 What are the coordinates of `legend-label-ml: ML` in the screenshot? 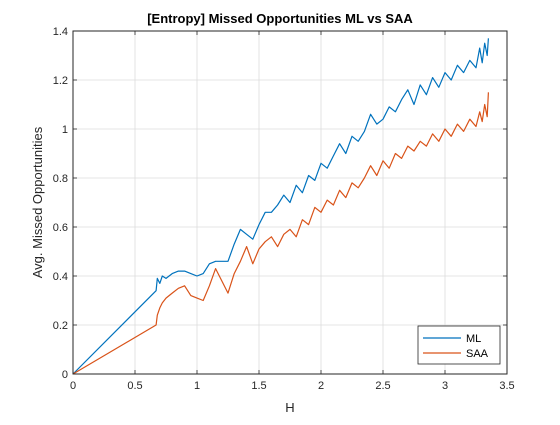 It's located at (473, 339).